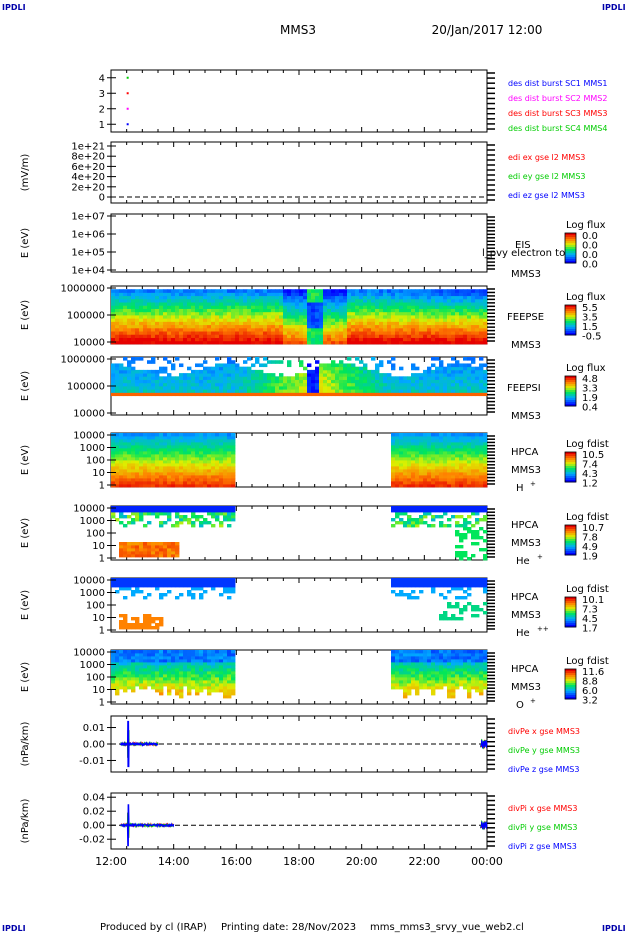  Describe the element at coordinates (570, 389) in the screenshot. I see `panel-4-colorbar-segment` at that location.